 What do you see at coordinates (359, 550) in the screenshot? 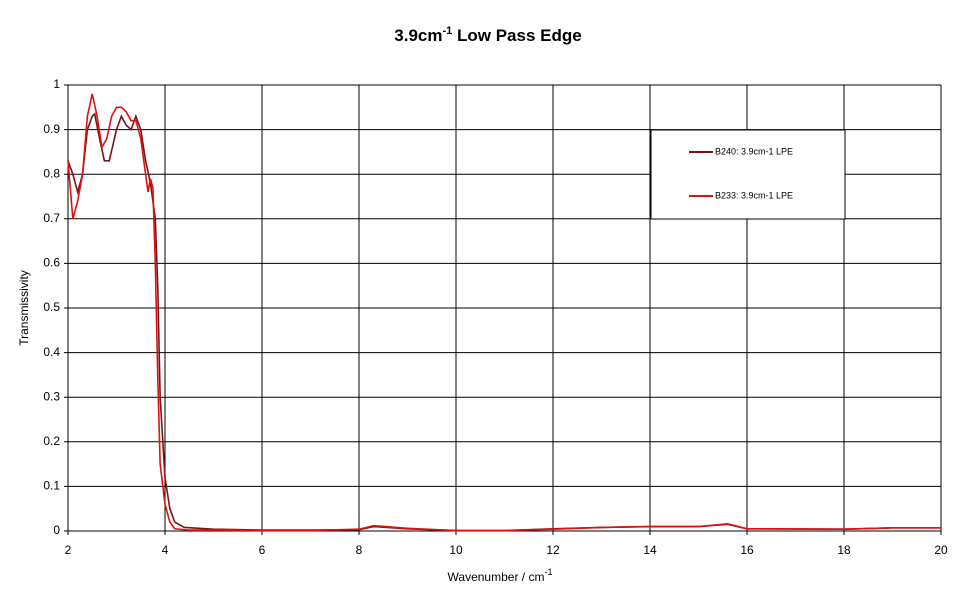
I see `x-tick-label: 8` at bounding box center [359, 550].